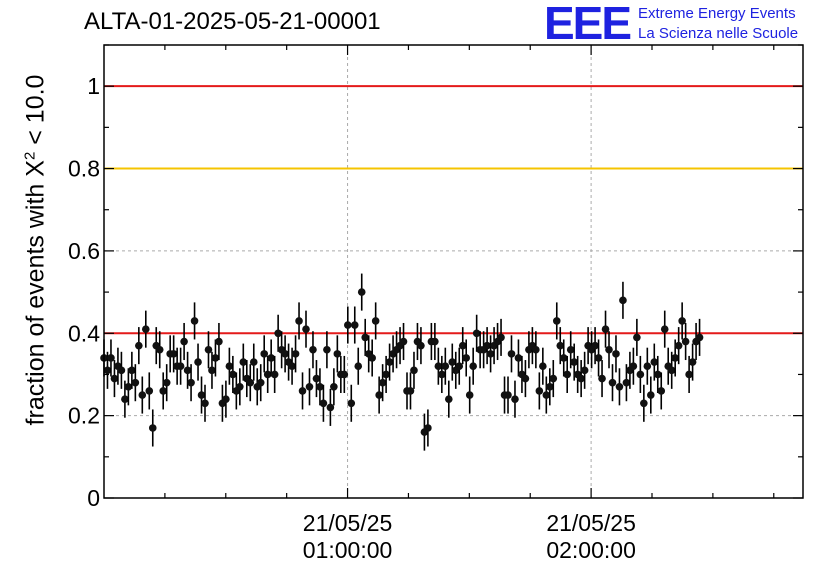 The image size is (836, 572). I want to click on y-tick-label: 0, so click(93, 498).